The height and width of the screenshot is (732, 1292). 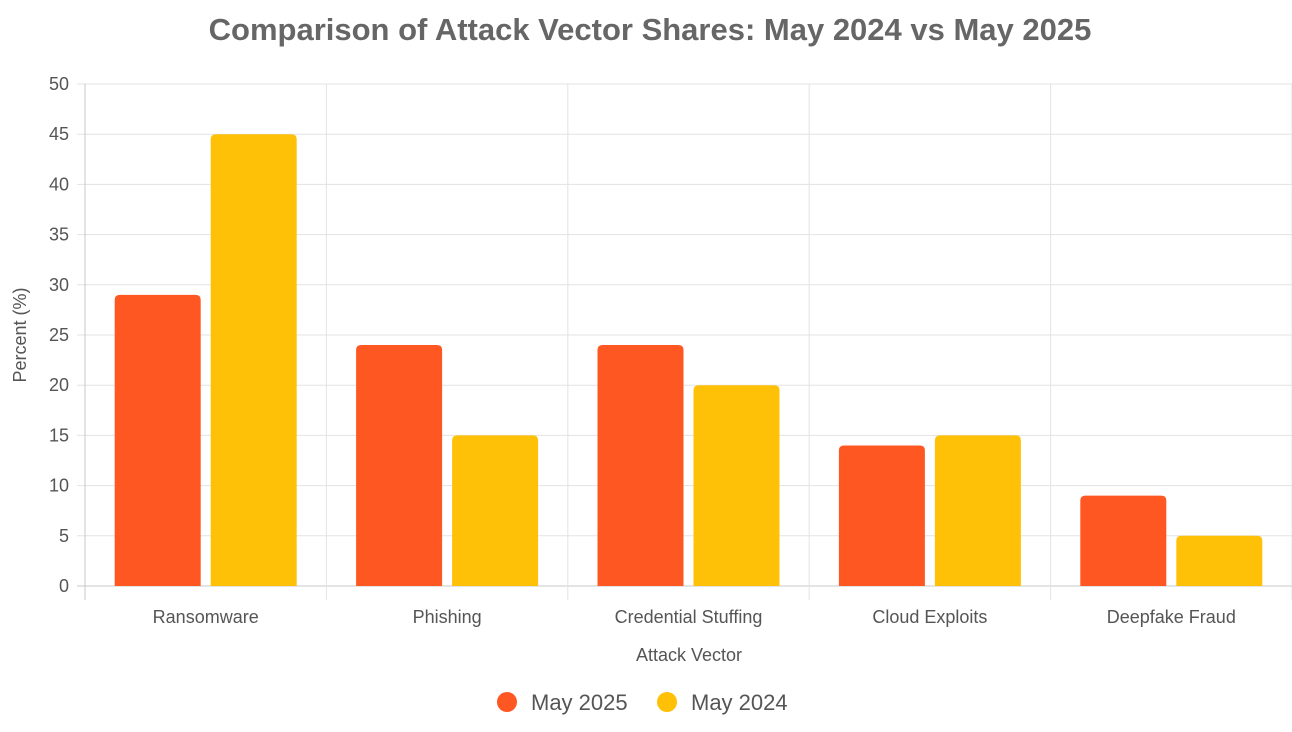 What do you see at coordinates (689, 617) in the screenshot?
I see `x-tick-label: Credential Stuffing` at bounding box center [689, 617].